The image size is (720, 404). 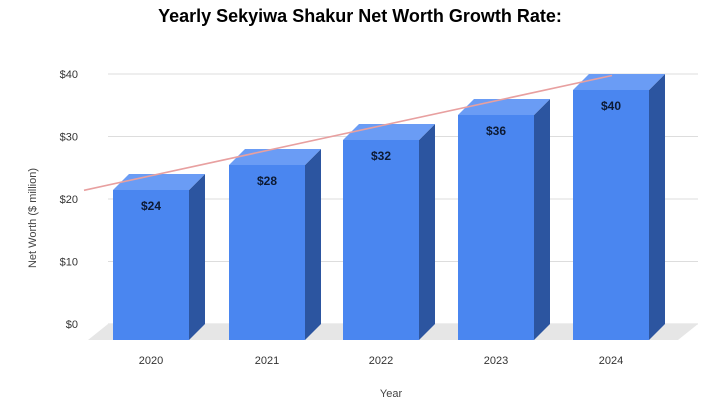 I want to click on y-tick-label: $30, so click(x=69, y=138).